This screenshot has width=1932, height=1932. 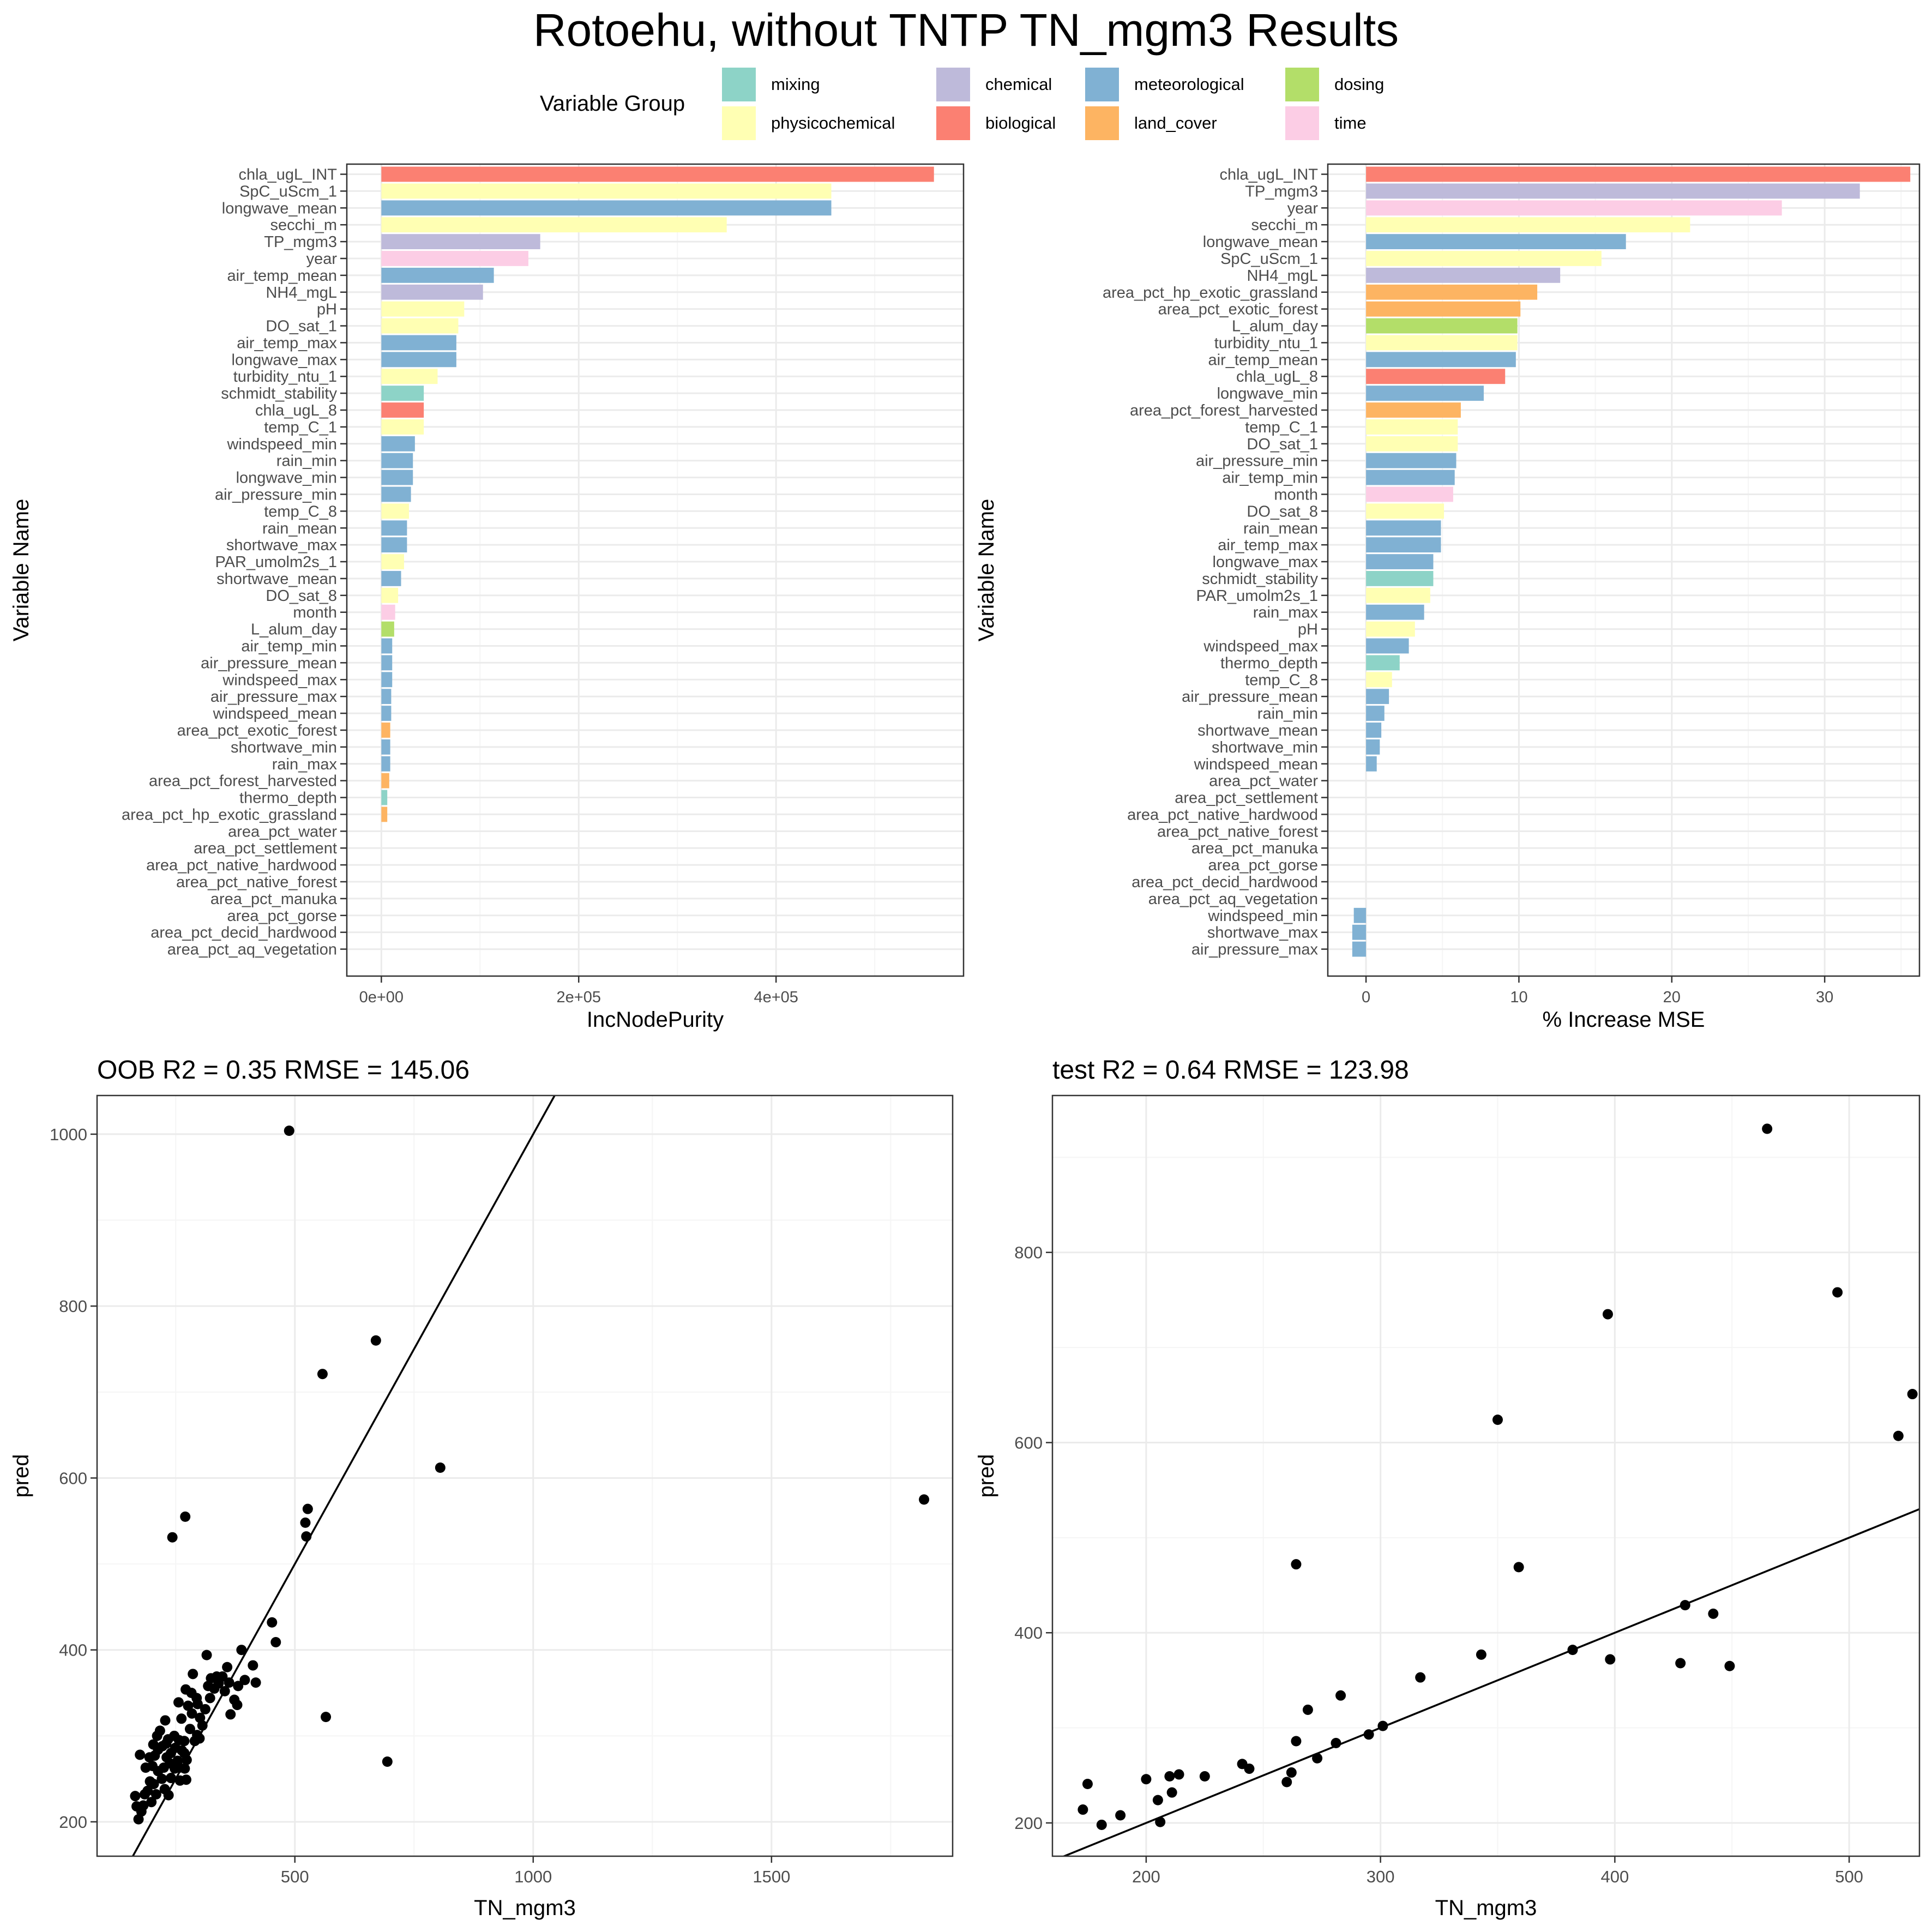 What do you see at coordinates (274, 697) in the screenshot?
I see `y-tick-label: air_pressure_max` at bounding box center [274, 697].